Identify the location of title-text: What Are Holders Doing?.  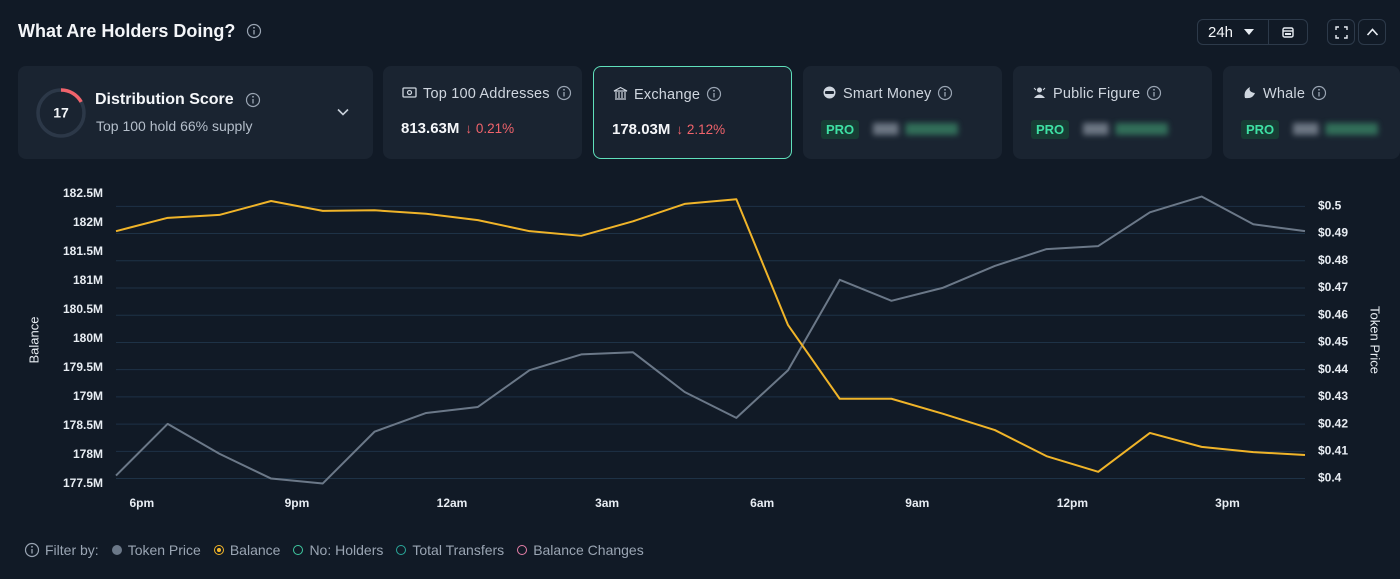
(127, 31).